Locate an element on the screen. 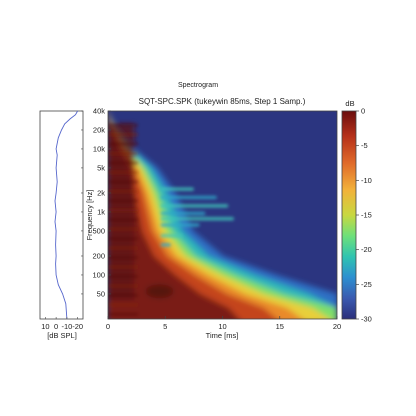  y-tick-label: 500 is located at coordinates (98, 230).